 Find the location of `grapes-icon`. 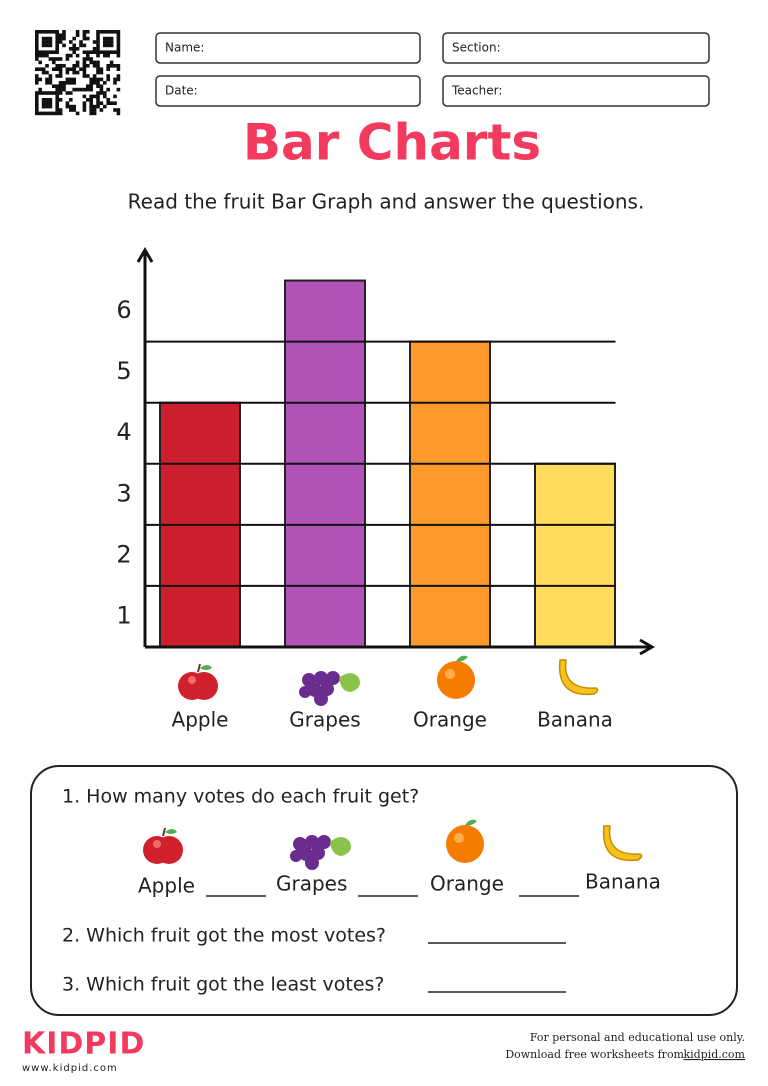

grapes-icon is located at coordinates (320, 852).